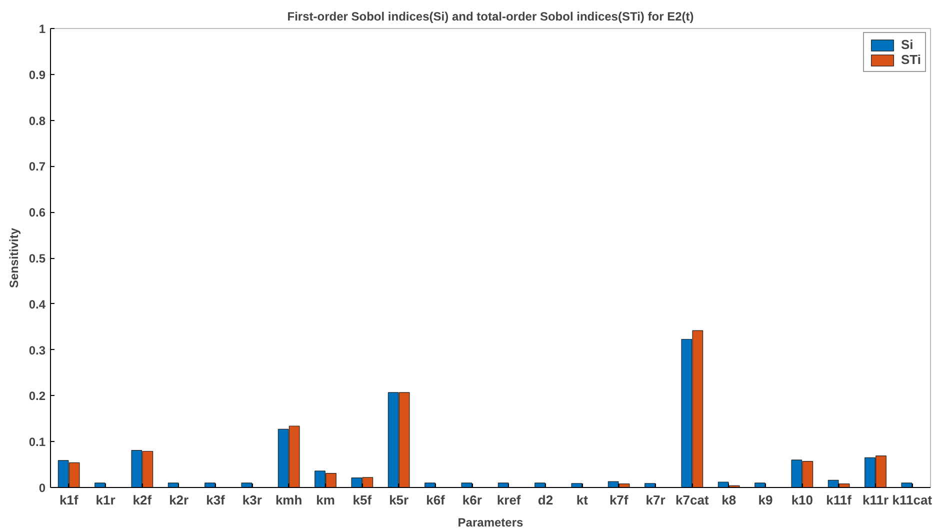 This screenshot has width=940, height=532. Describe the element at coordinates (582, 500) in the screenshot. I see `x-tick-label: kt` at that location.